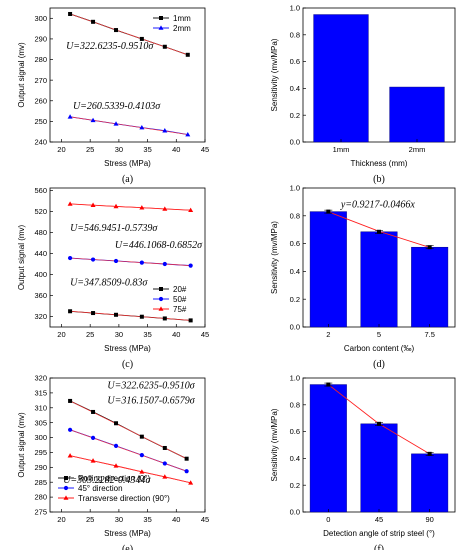  Describe the element at coordinates (159, 245) in the screenshot. I see `fit-equation: U=446.1068-0.6852σ` at that location.